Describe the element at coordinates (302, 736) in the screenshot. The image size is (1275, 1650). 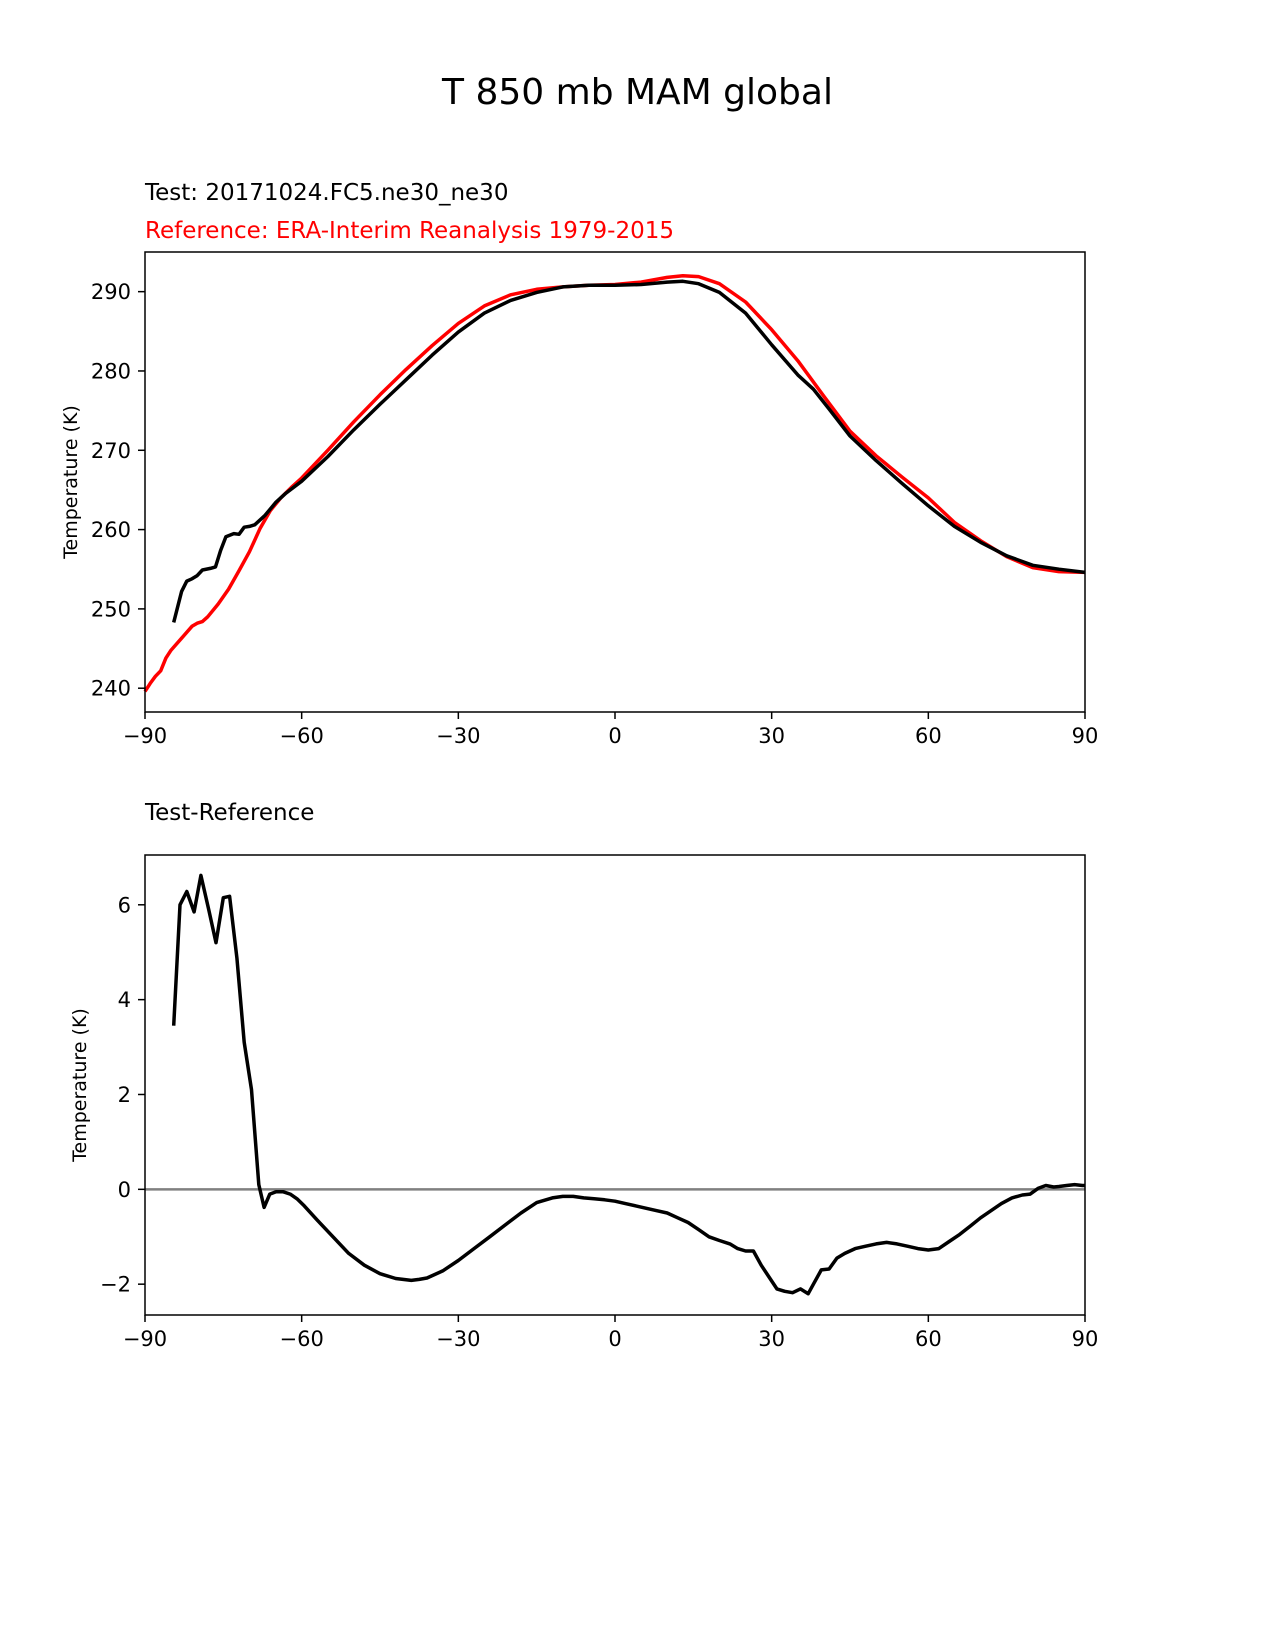
I see `plot1-xtick-label: −60` at that location.